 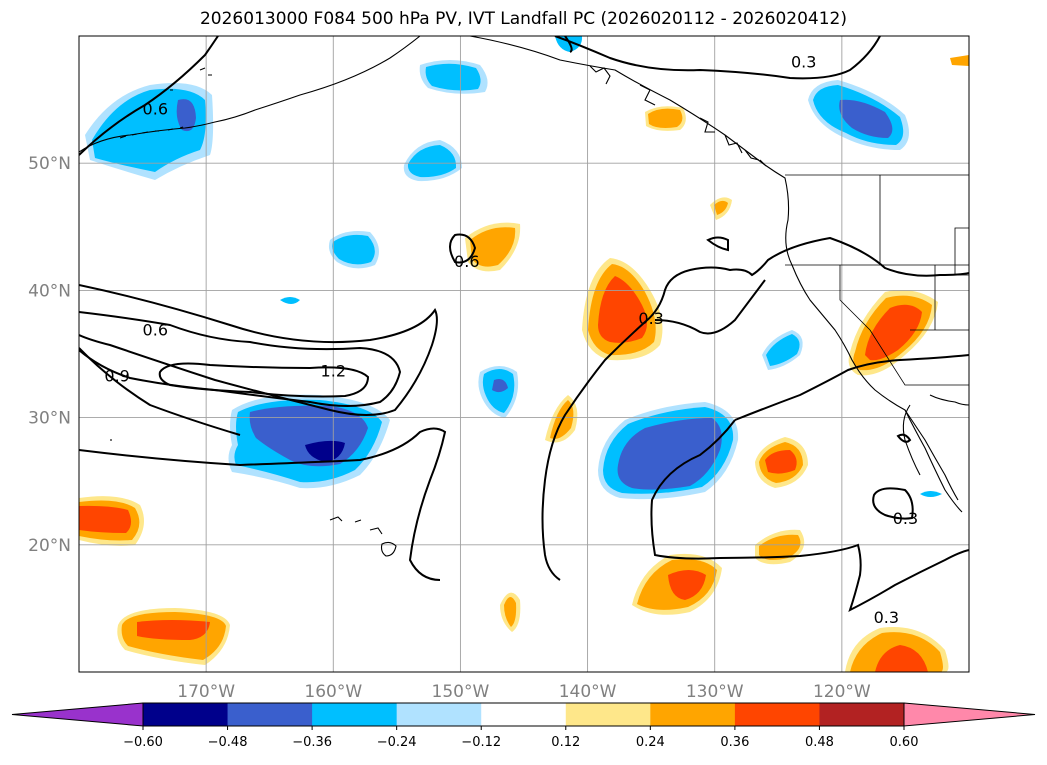 I want to click on latitude-tick-label: 20°N, so click(x=49, y=546).